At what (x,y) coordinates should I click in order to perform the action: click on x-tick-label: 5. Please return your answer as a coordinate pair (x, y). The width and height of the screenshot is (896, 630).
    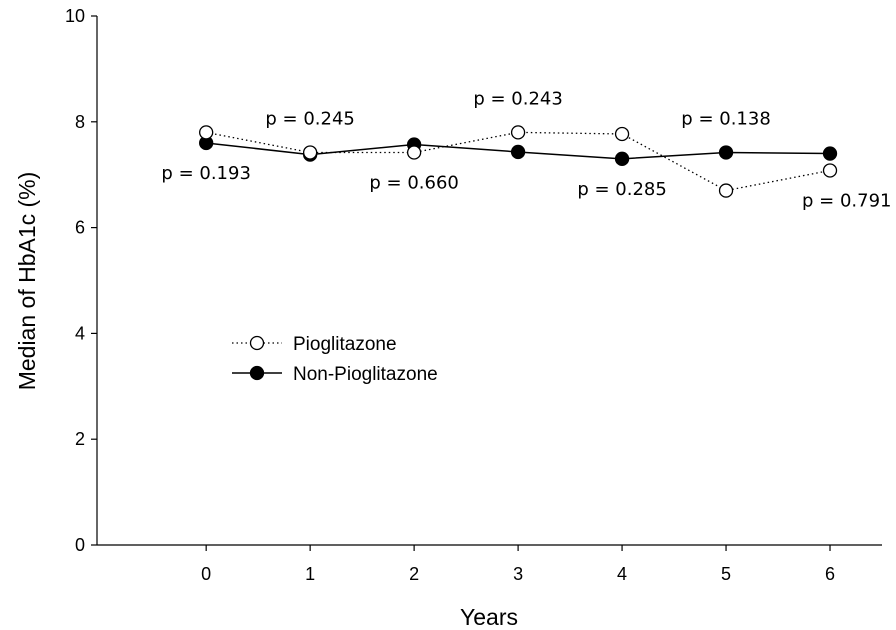
    Looking at the image, I should click on (726, 574).